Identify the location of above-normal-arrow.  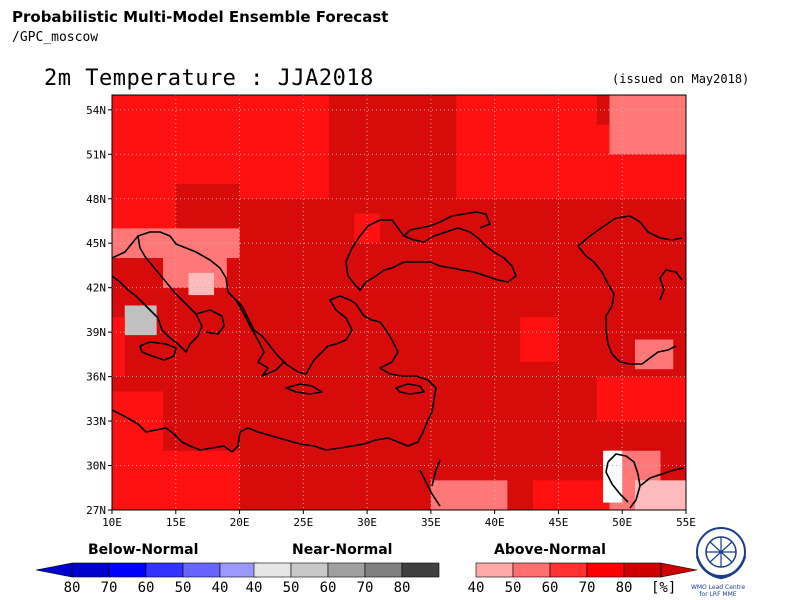
(679, 570).